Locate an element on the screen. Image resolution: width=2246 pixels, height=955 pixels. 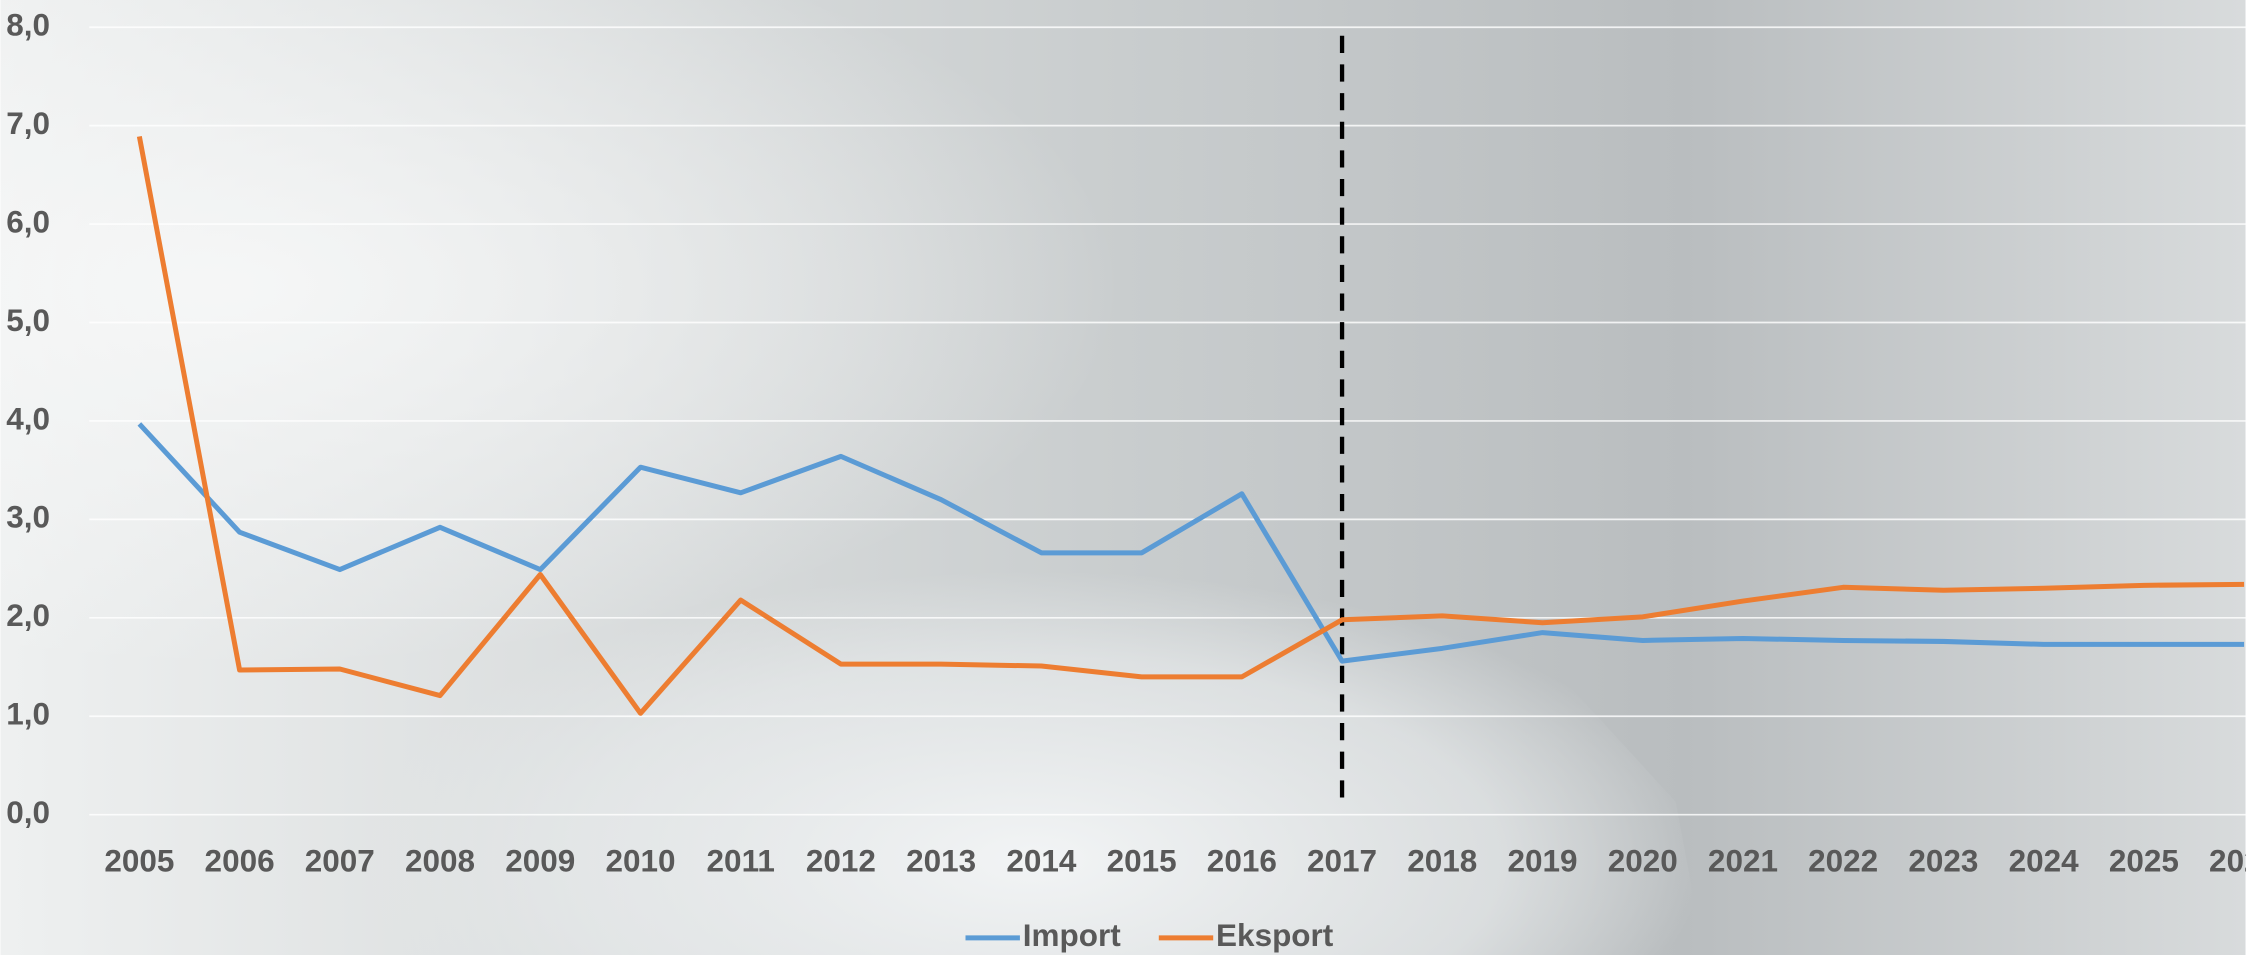
legend-label: Import is located at coordinates (1072, 935).